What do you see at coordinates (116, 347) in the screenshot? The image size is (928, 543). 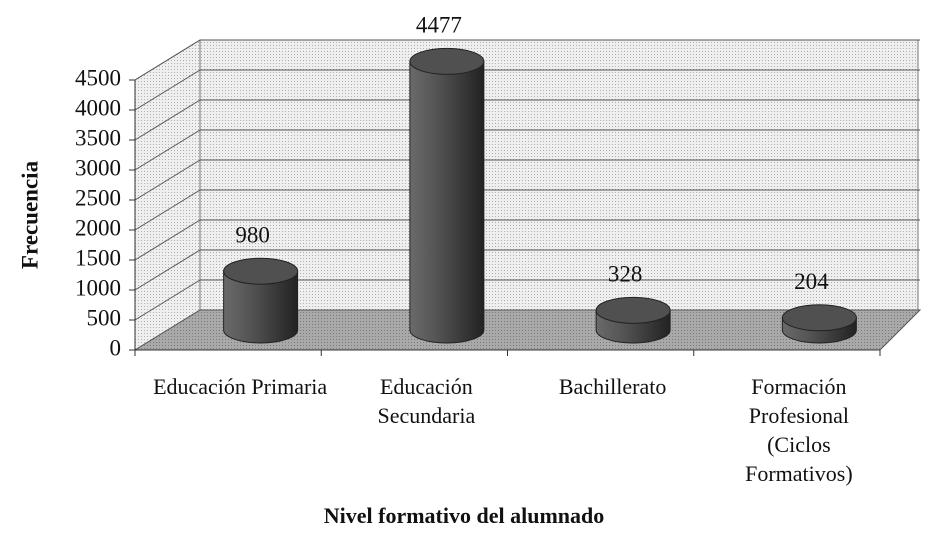 I see `y-tick-label: 0` at bounding box center [116, 347].